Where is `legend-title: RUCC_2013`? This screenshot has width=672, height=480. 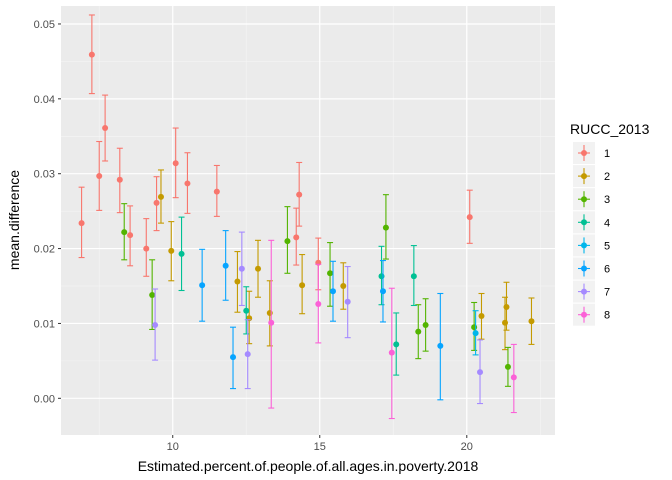
legend-title: RUCC_2013 is located at coordinates (610, 129).